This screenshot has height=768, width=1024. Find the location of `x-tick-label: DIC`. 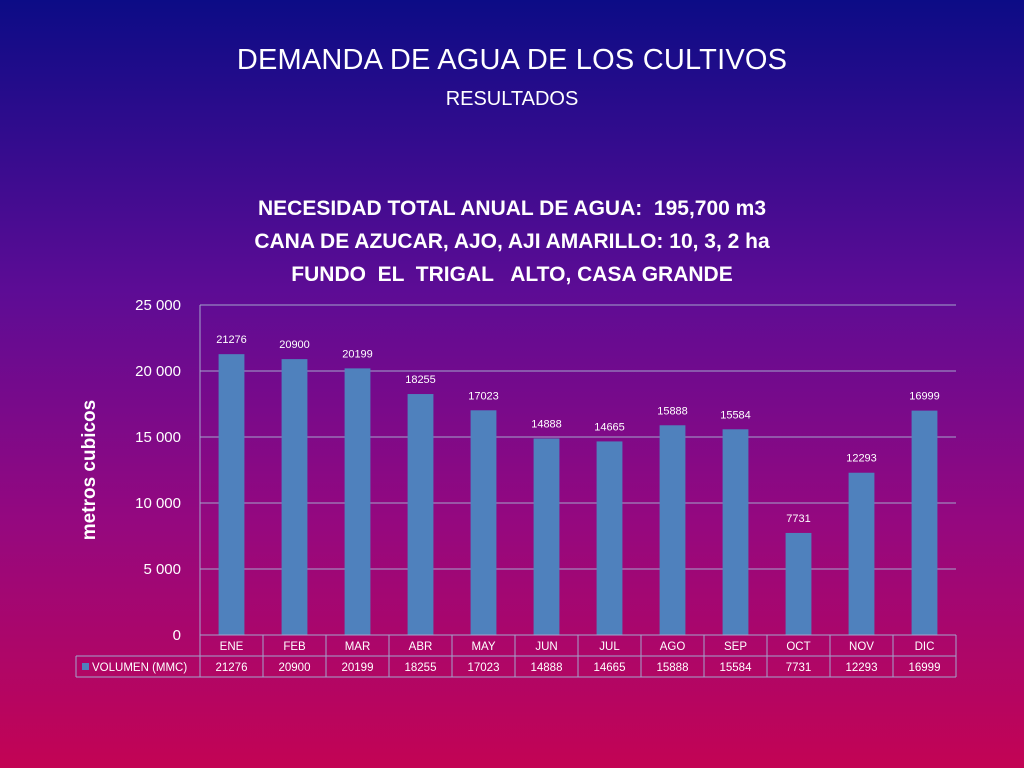

x-tick-label: DIC is located at coordinates (925, 647).